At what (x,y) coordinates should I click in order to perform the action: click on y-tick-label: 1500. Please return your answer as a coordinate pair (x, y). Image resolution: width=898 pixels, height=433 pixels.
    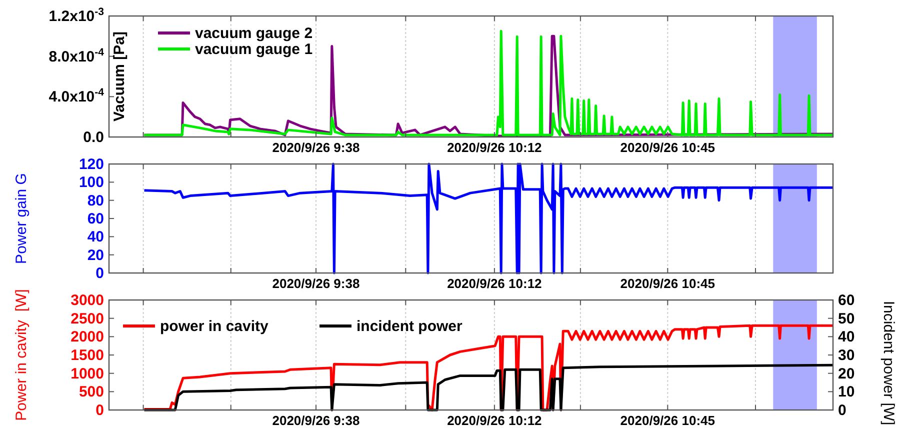
    Looking at the image, I should click on (87, 355).